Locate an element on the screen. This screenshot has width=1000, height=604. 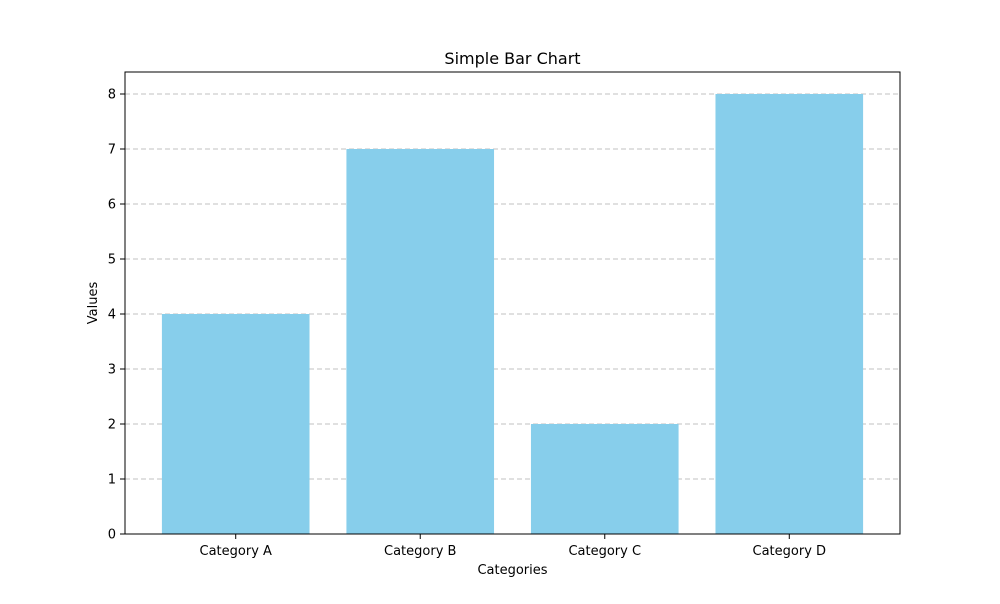
x-tick-label: Category D is located at coordinates (790, 551).